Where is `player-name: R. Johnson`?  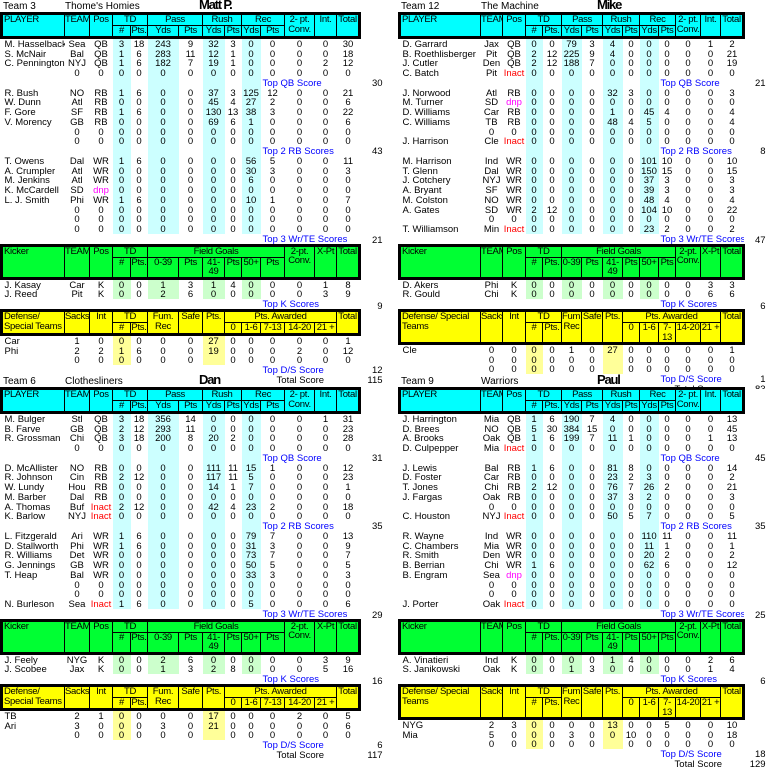
player-name: R. Johnson is located at coordinates (33, 478).